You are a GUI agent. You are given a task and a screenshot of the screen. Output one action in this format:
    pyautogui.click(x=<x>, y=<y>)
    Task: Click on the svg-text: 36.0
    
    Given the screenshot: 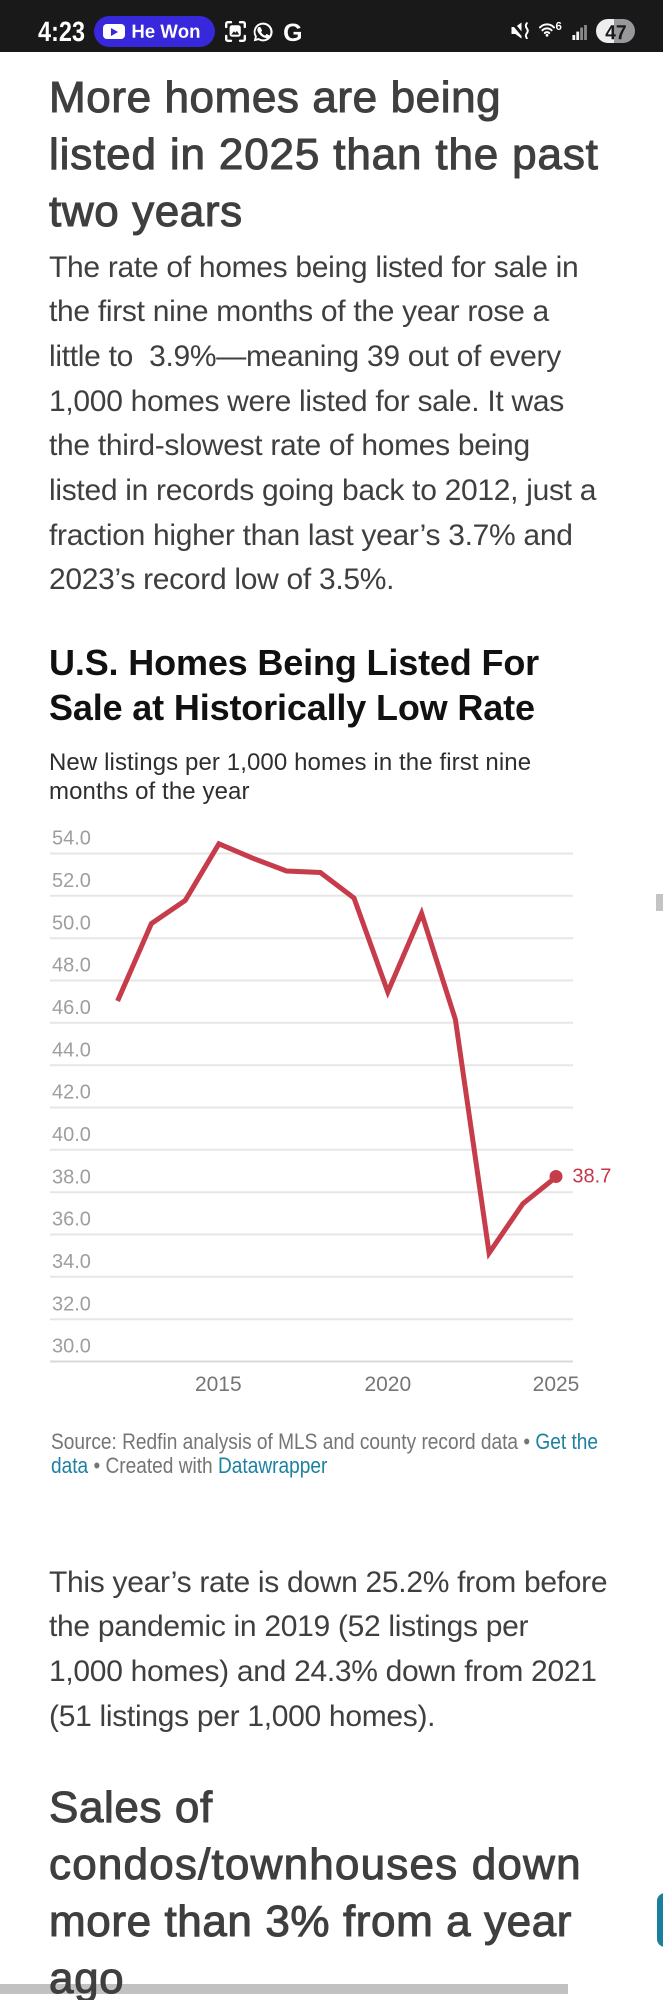 What is the action you would take?
    pyautogui.click(x=71, y=1220)
    